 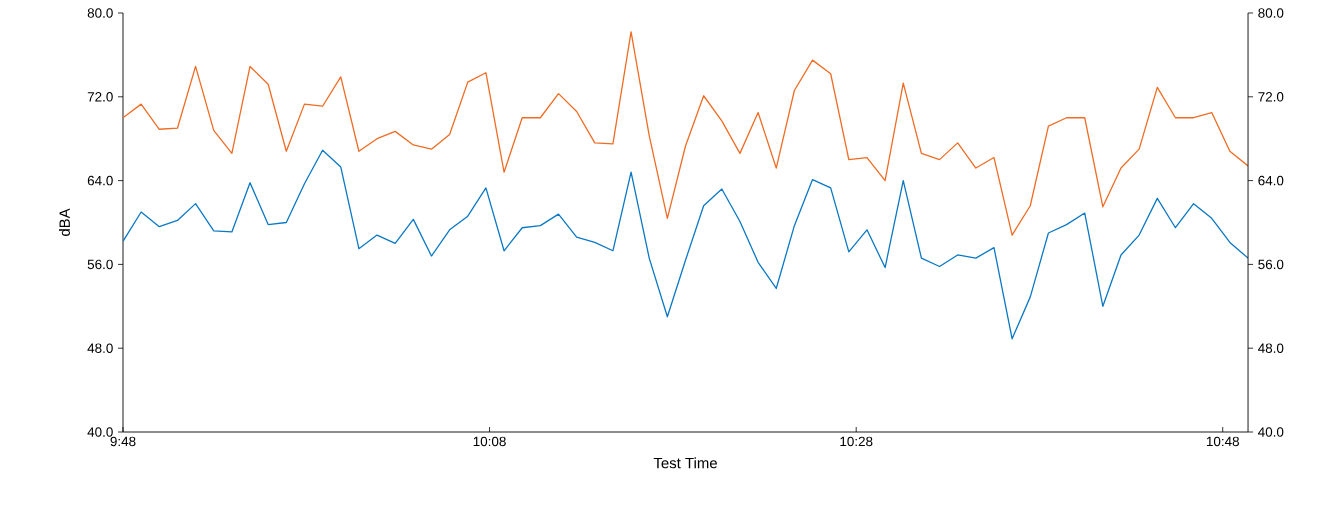 I want to click on y-tick-label: 80.0, so click(x=100, y=13).